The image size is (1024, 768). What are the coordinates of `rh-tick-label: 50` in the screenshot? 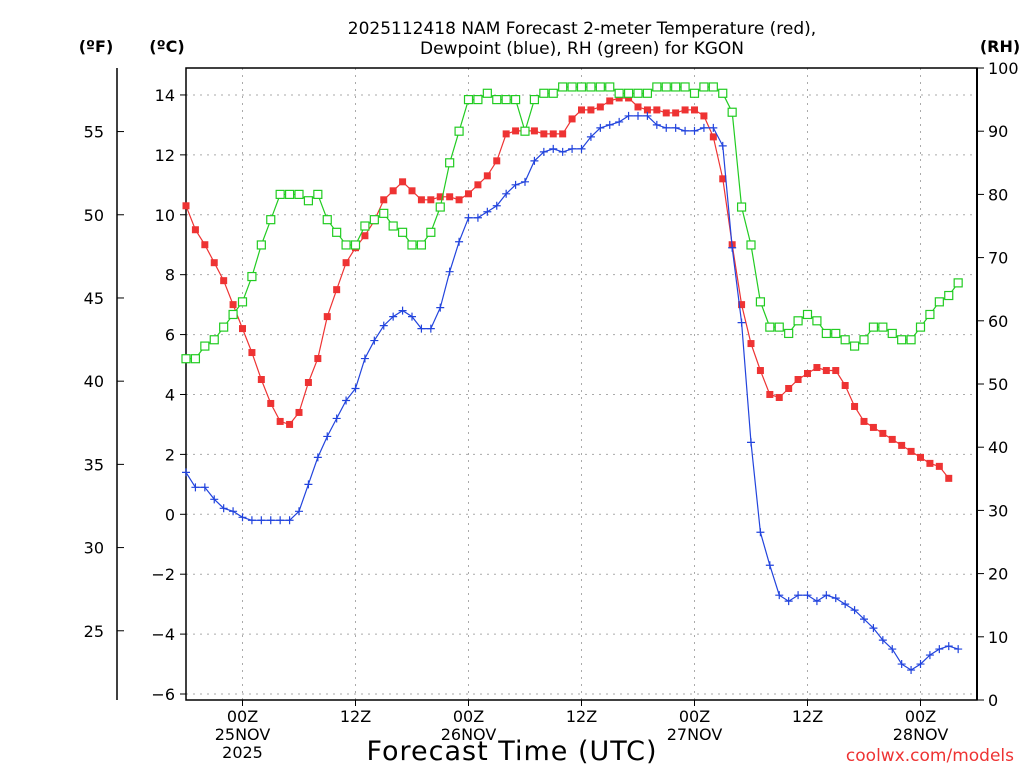 It's located at (998, 384).